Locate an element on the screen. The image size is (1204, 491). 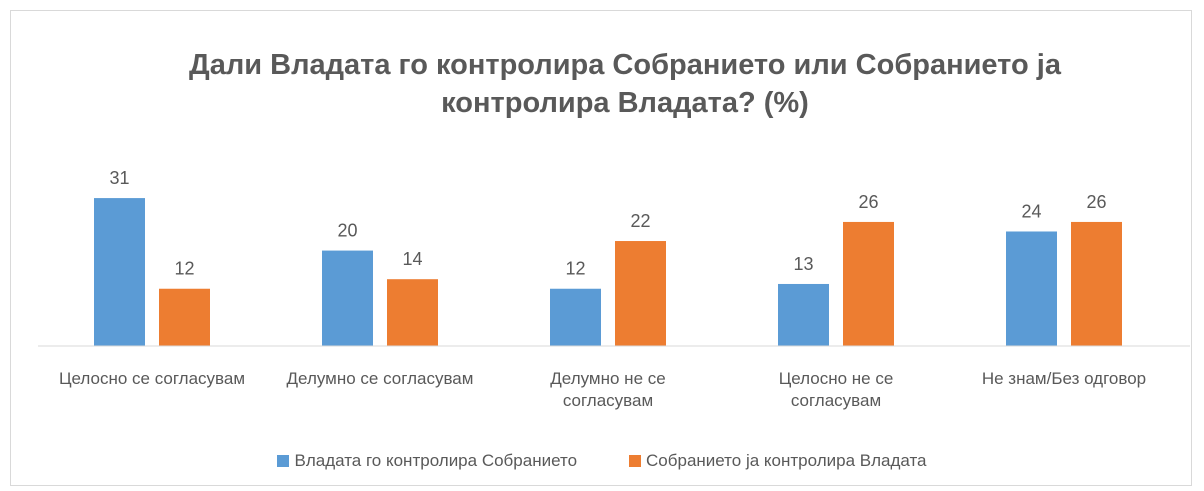
x-tick-label: Делумно се согласувам is located at coordinates (380, 378).